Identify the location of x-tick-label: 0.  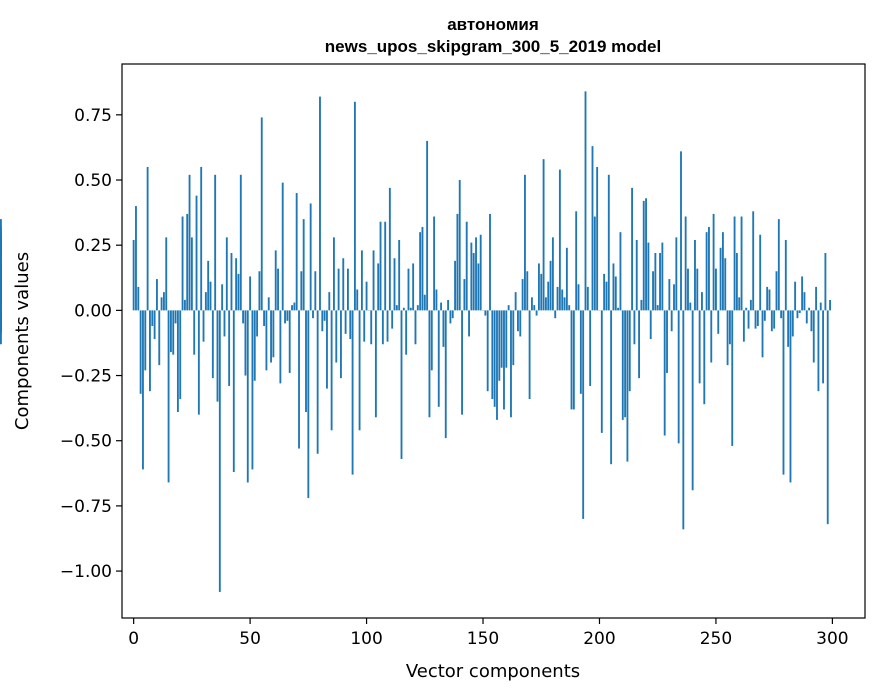
(133, 639).